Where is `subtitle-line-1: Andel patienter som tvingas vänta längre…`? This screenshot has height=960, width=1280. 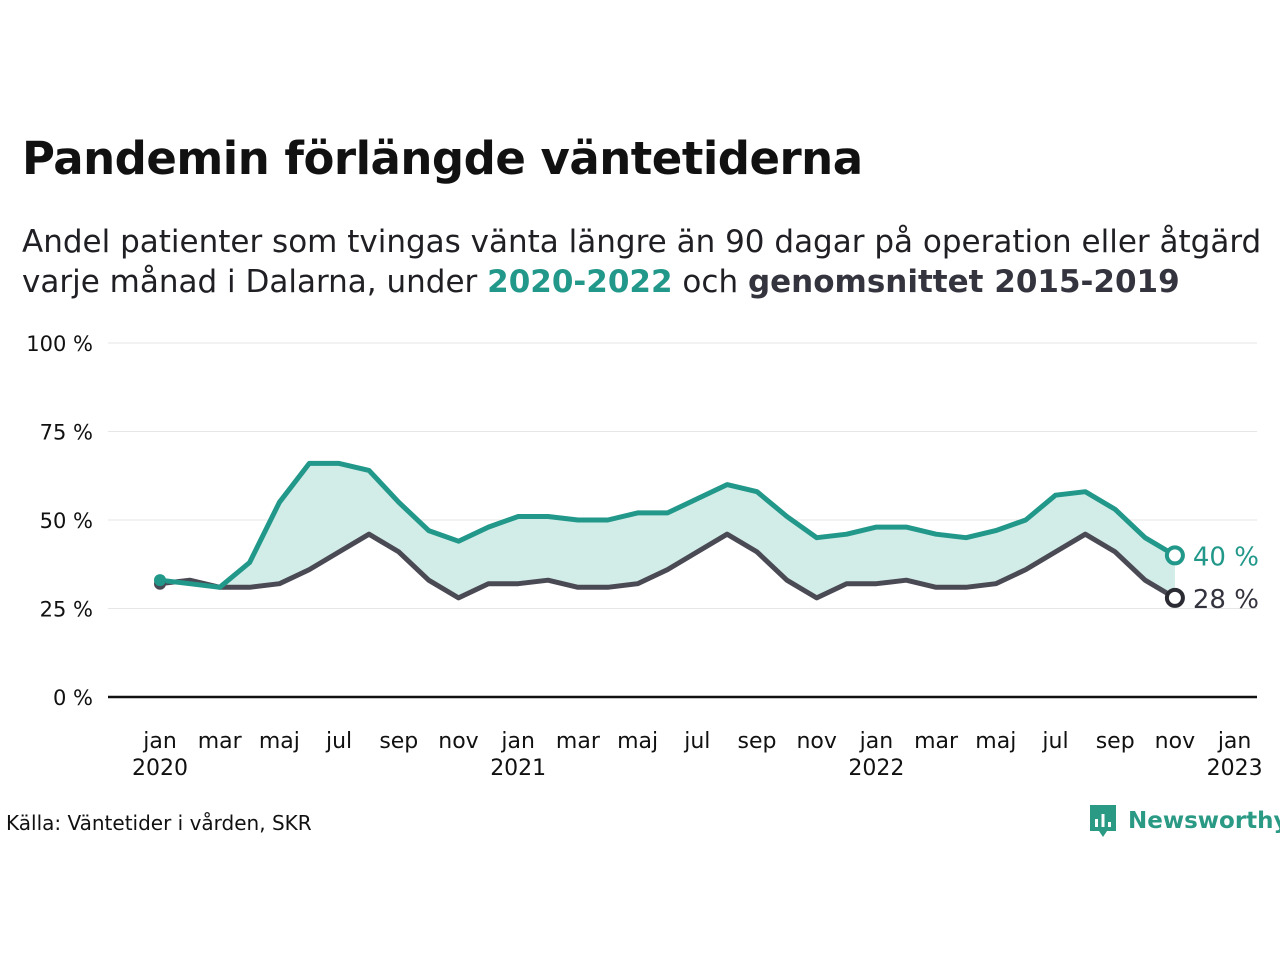
subtitle-line-1: Andel patienter som tvingas vänta längre… is located at coordinates (642, 242).